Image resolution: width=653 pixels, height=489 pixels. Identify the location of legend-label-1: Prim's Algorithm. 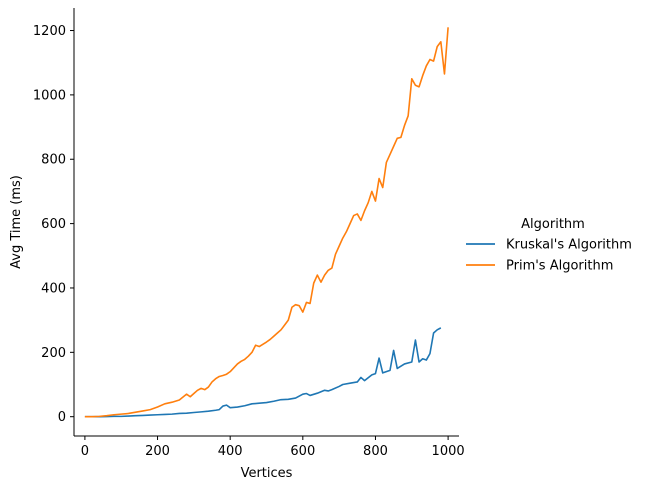
(559, 266).